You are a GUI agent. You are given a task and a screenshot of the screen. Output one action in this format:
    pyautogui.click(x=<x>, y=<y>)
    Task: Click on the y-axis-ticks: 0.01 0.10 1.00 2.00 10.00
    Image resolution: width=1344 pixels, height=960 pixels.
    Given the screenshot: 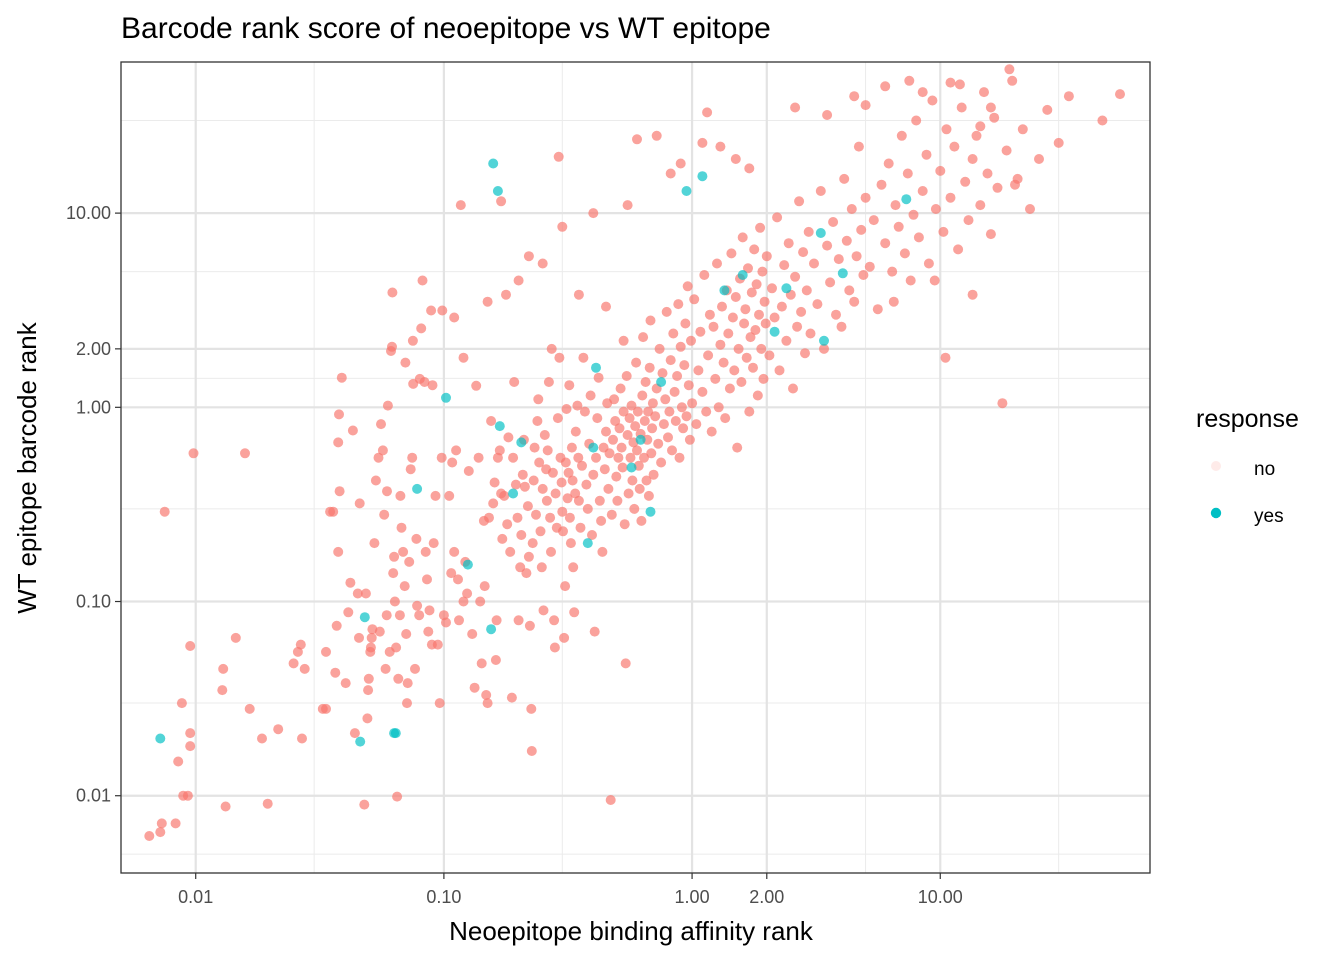 What is the action you would take?
    pyautogui.click(x=93, y=504)
    